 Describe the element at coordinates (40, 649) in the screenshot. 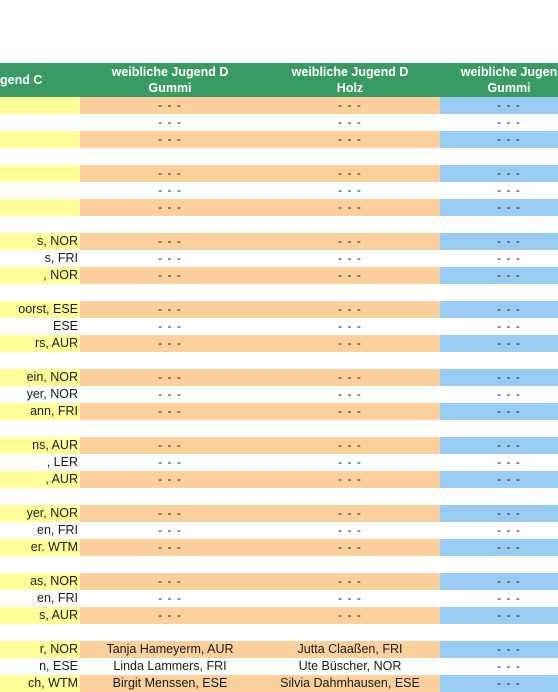

I see `table-cell: r, NOR` at that location.